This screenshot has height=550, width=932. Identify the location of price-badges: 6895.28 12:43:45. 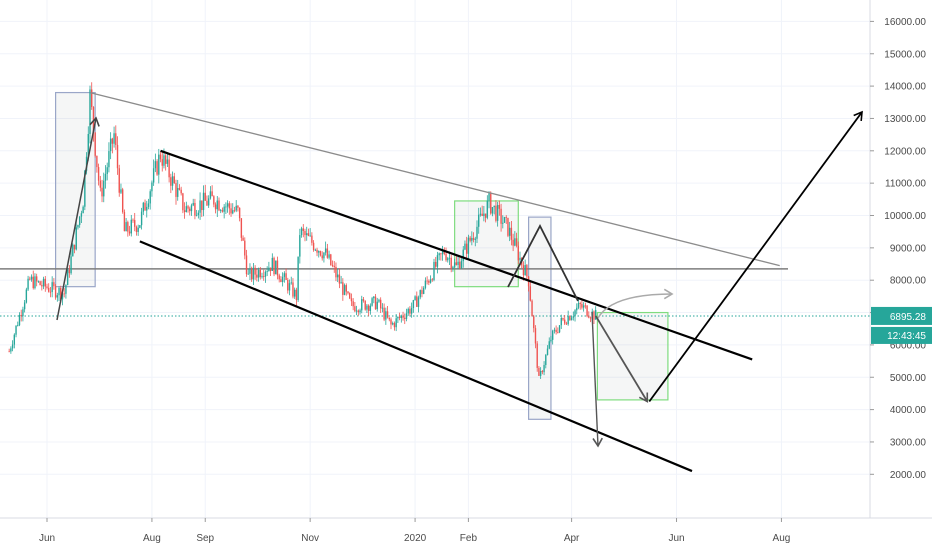
(901, 325).